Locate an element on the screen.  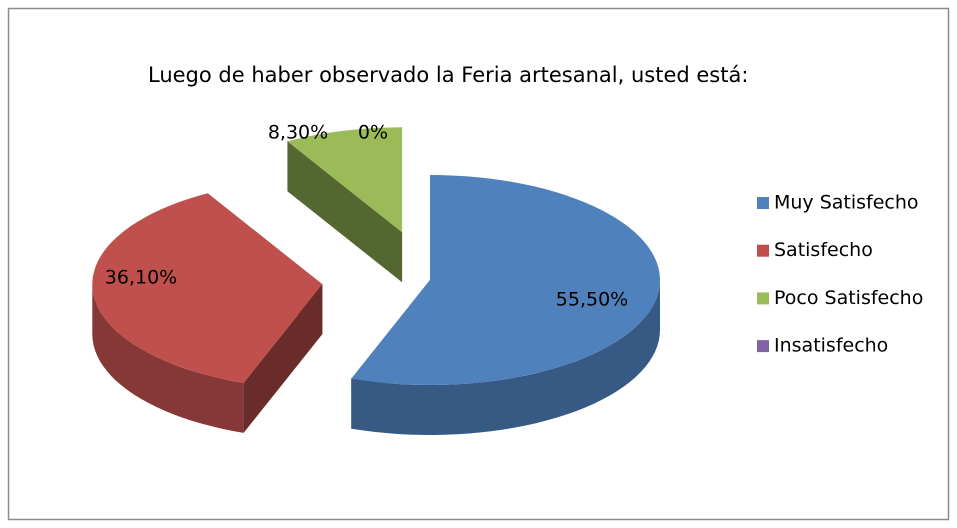
legend-label: Muy Satisfecho is located at coordinates (846, 203).